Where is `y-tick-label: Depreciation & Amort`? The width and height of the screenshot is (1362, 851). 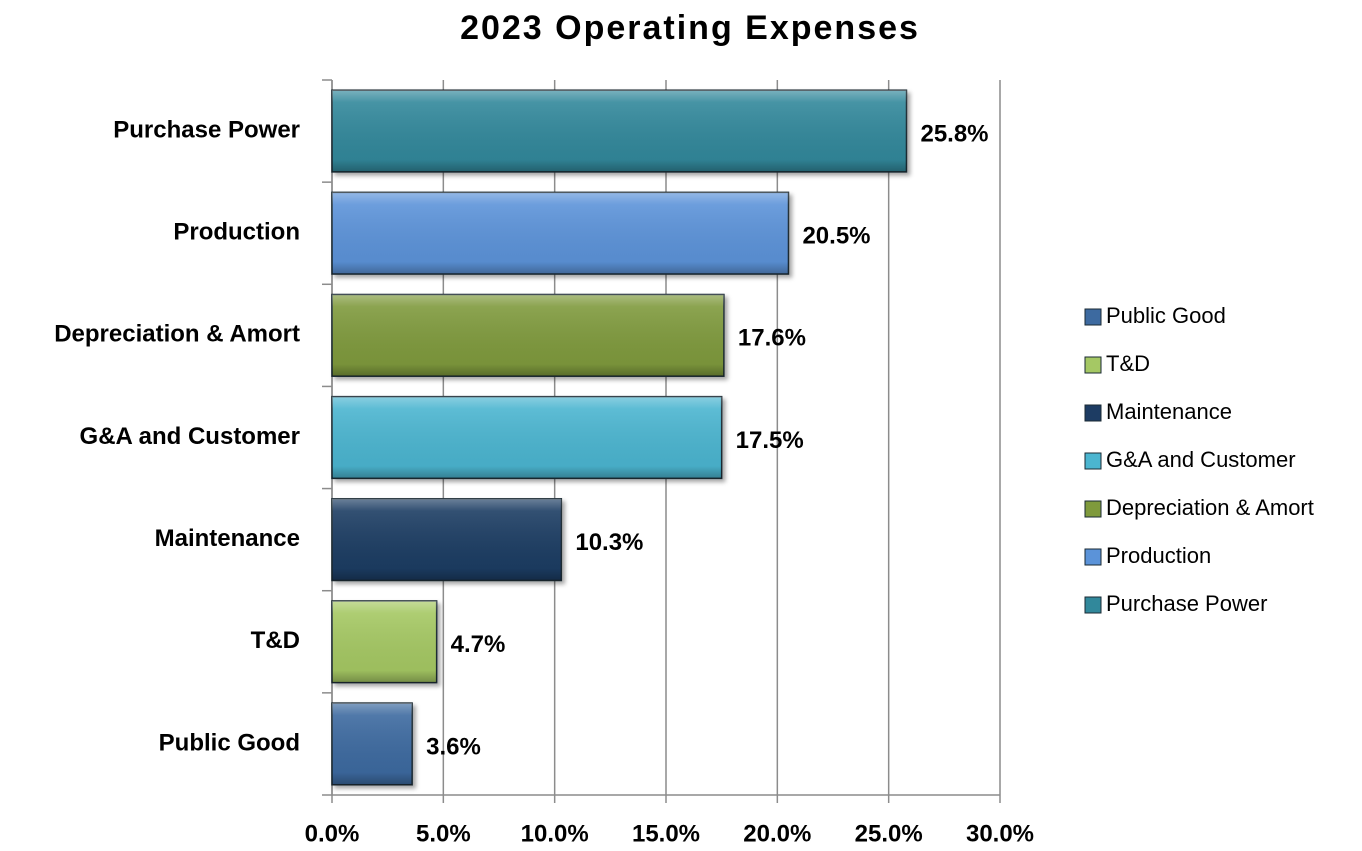 y-tick-label: Depreciation & Amort is located at coordinates (177, 334).